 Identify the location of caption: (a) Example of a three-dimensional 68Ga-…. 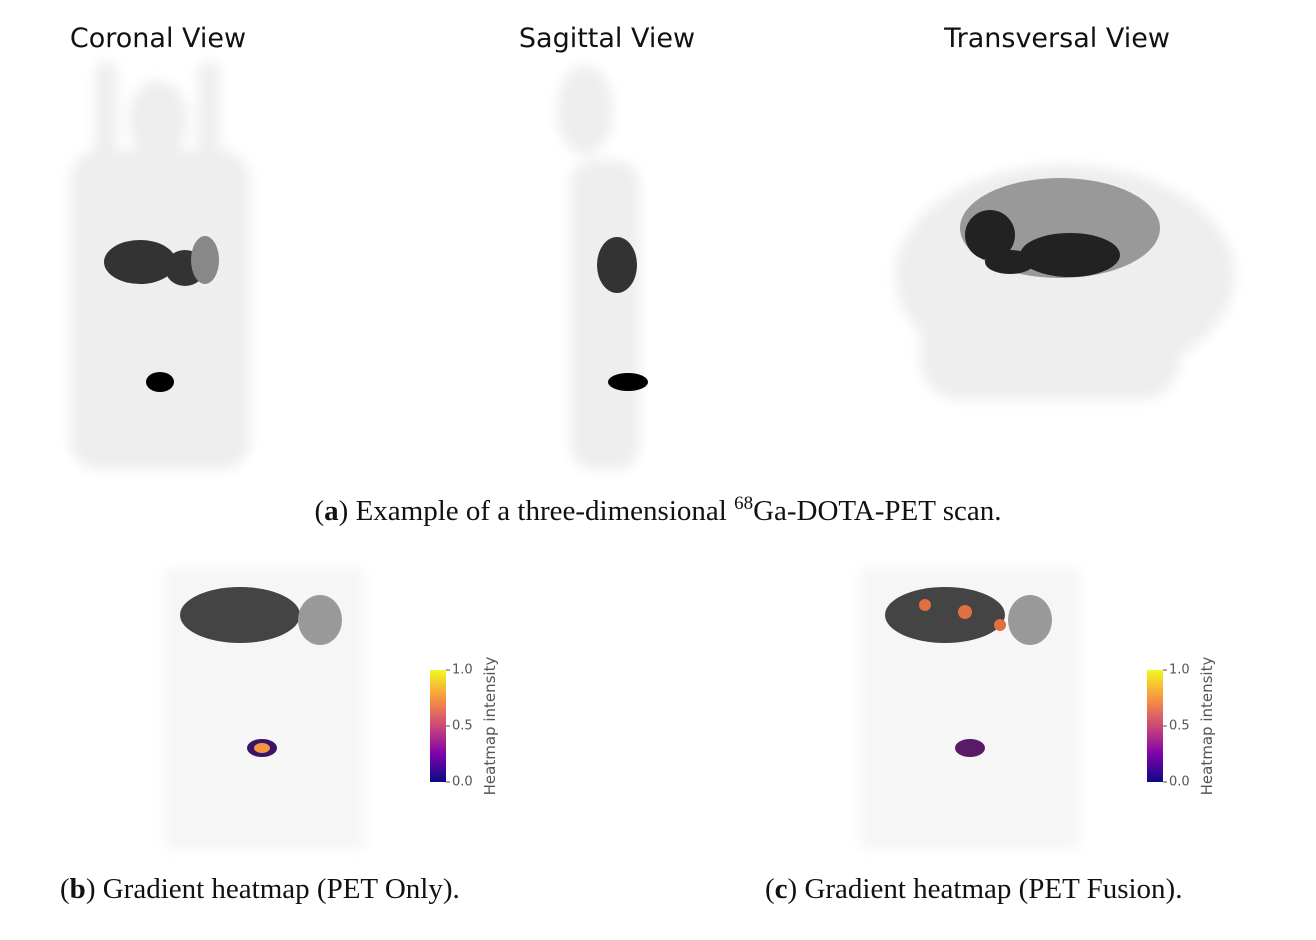
(658, 510).